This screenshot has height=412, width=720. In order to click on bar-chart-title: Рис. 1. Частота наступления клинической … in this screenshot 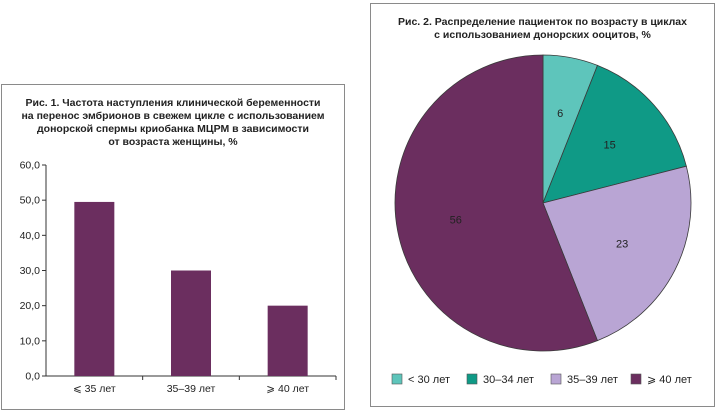, I will do `click(173, 122)`.